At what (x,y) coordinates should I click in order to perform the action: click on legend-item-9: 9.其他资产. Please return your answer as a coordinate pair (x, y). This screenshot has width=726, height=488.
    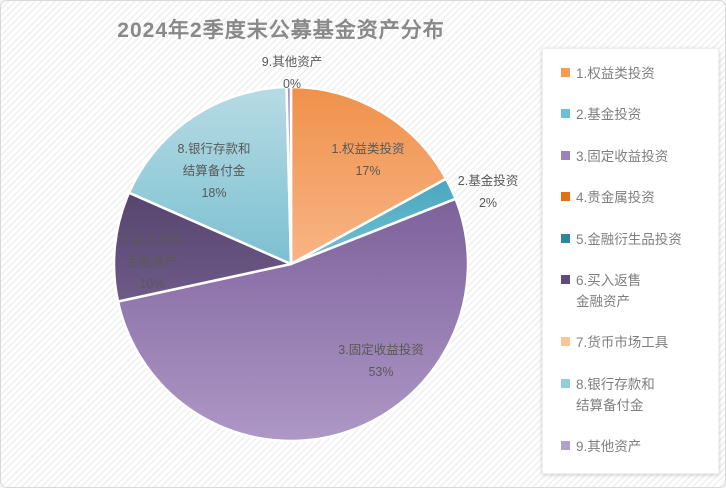
    Looking at the image, I should click on (636, 446).